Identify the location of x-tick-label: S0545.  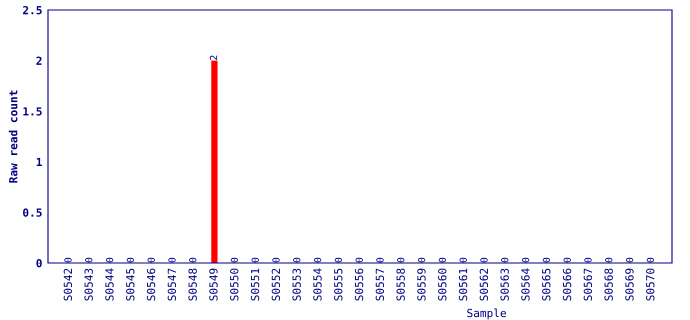
(130, 284).